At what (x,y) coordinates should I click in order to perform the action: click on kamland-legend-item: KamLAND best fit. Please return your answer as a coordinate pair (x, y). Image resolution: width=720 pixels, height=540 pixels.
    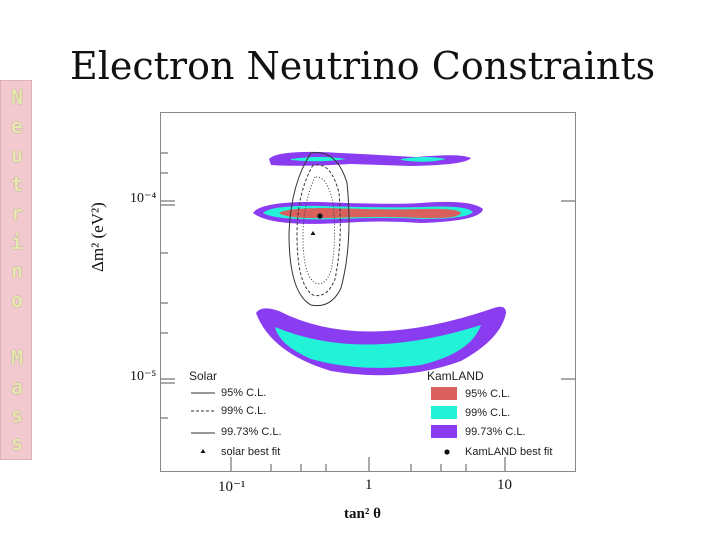
    Looking at the image, I should click on (509, 452).